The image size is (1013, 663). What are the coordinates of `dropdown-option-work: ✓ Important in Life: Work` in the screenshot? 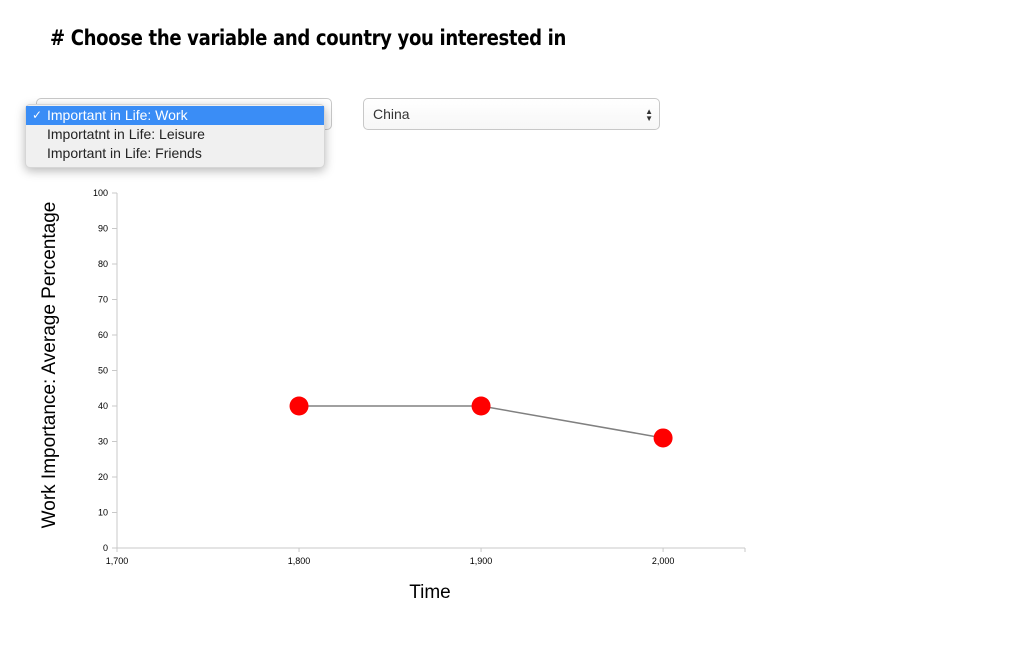 It's located at (175, 115).